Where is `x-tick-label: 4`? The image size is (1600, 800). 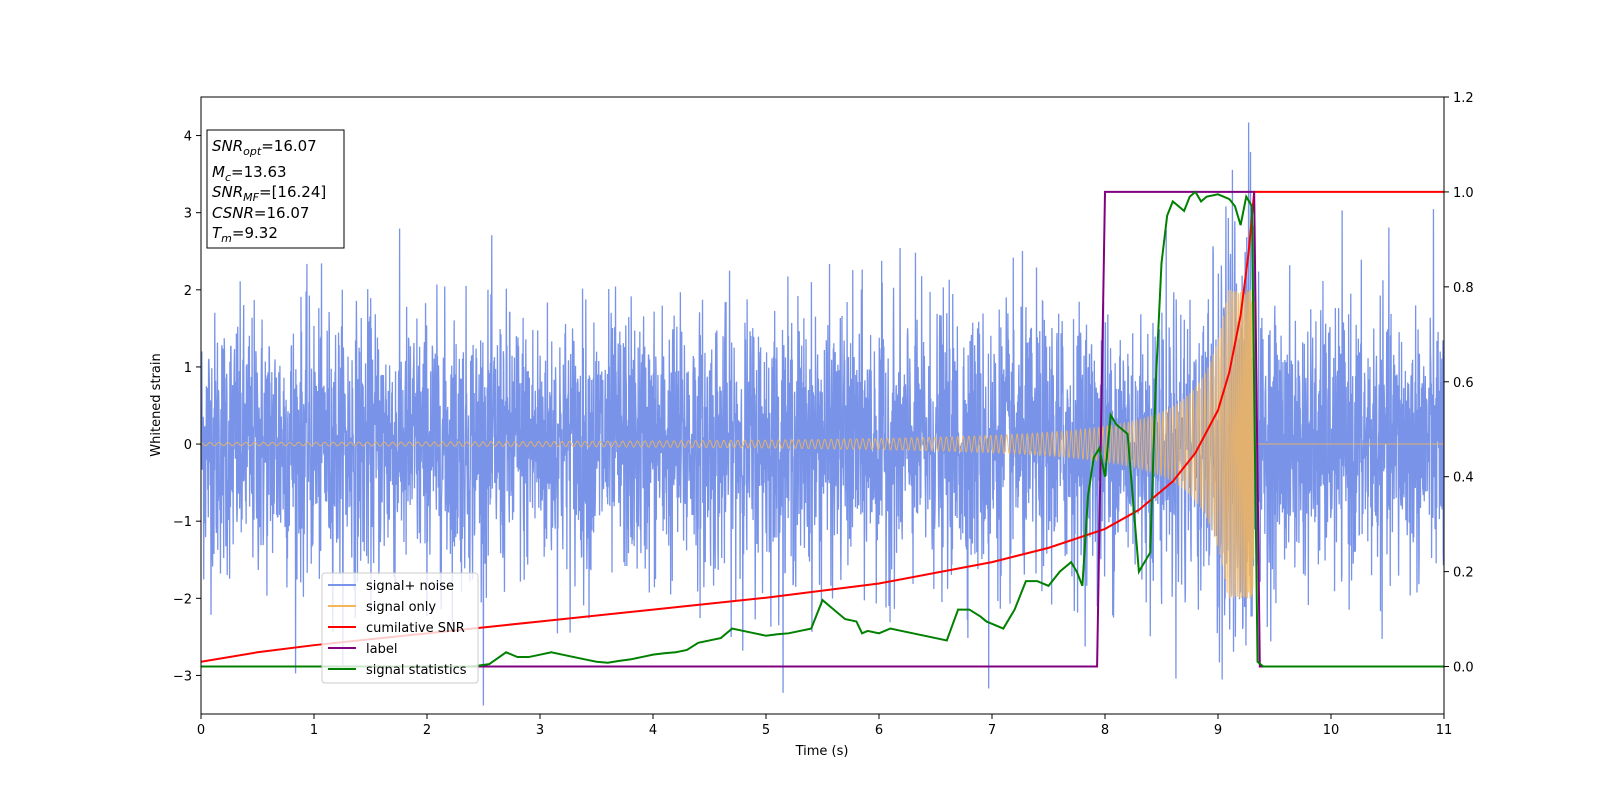 x-tick-label: 4 is located at coordinates (653, 730).